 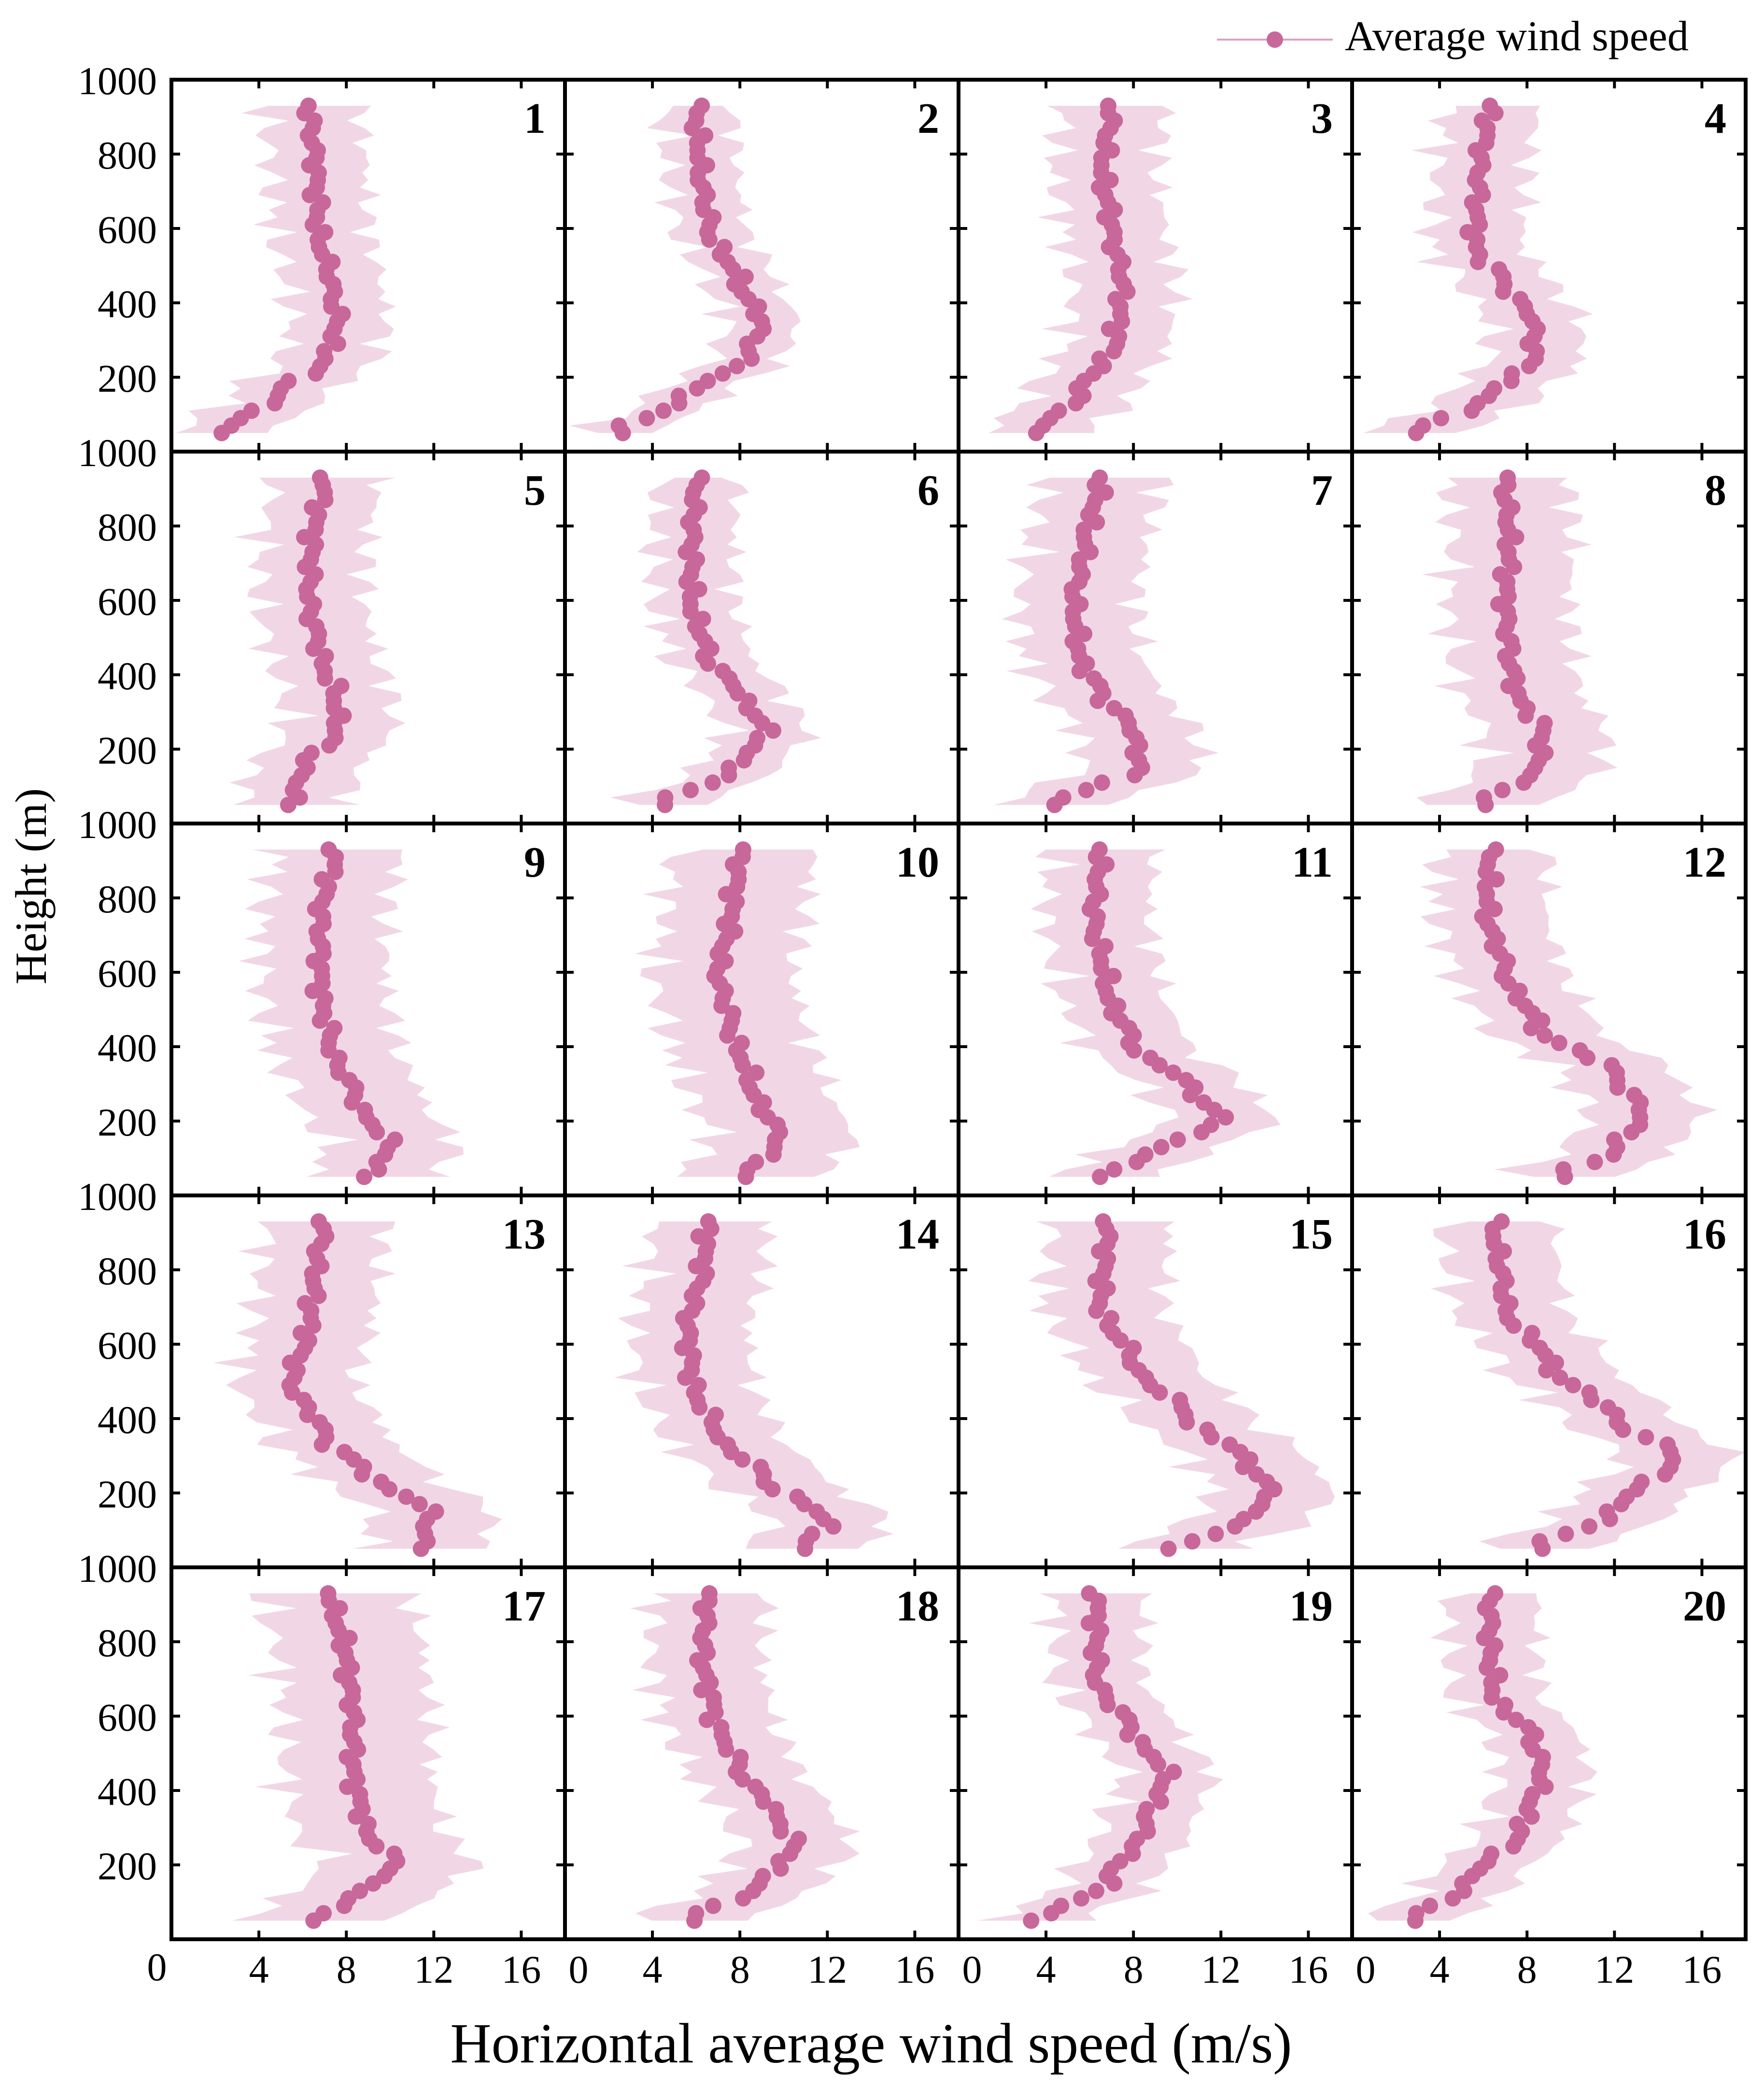 What do you see at coordinates (127, 1122) in the screenshot?
I see `y-tick-label: 200` at bounding box center [127, 1122].